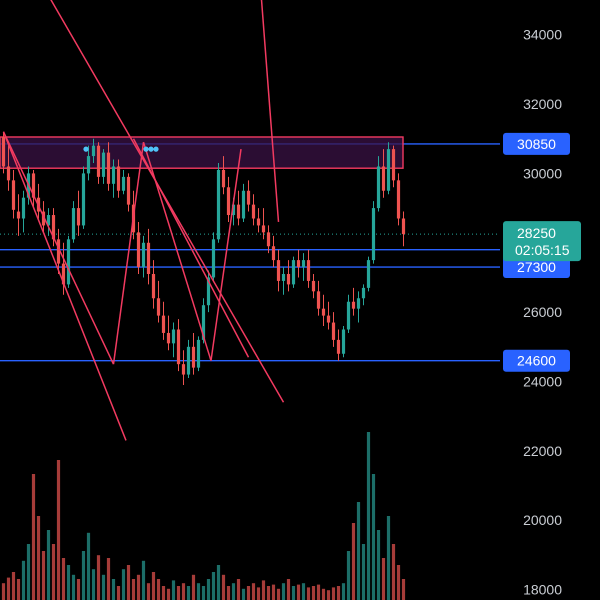 The image size is (600, 600). What do you see at coordinates (542, 173) in the screenshot?
I see `y-tick-label: 30000` at bounding box center [542, 173].